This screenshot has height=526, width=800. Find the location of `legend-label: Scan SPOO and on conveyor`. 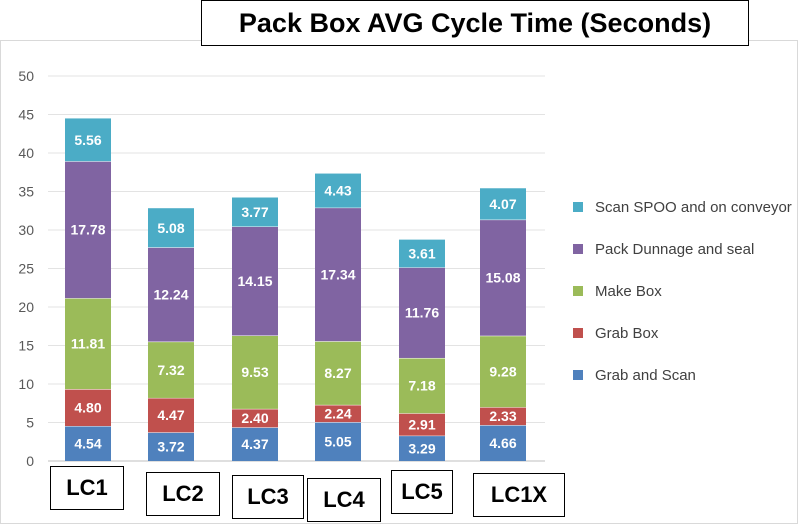

legend-label: Scan SPOO and on conveyor is located at coordinates (693, 207).